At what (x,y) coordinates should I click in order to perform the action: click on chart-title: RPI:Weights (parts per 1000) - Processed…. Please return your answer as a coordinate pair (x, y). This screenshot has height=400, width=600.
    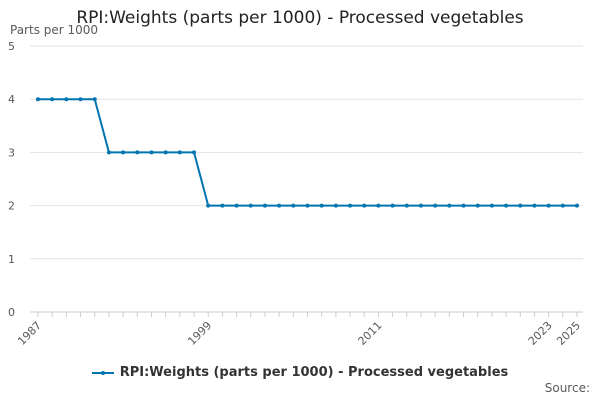
    Looking at the image, I should click on (300, 18).